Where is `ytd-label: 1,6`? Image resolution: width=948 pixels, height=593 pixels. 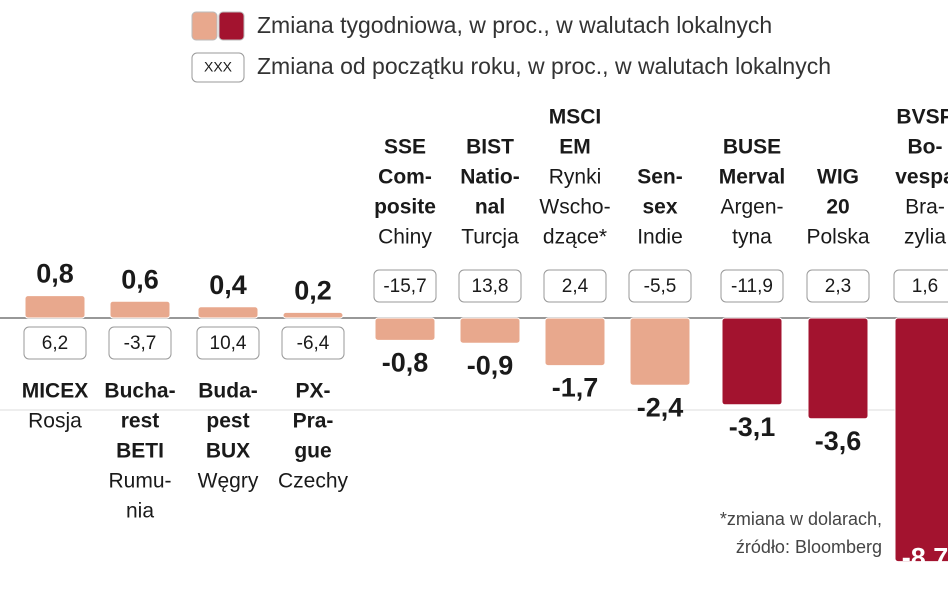
ytd-label: 1,6 is located at coordinates (925, 286).